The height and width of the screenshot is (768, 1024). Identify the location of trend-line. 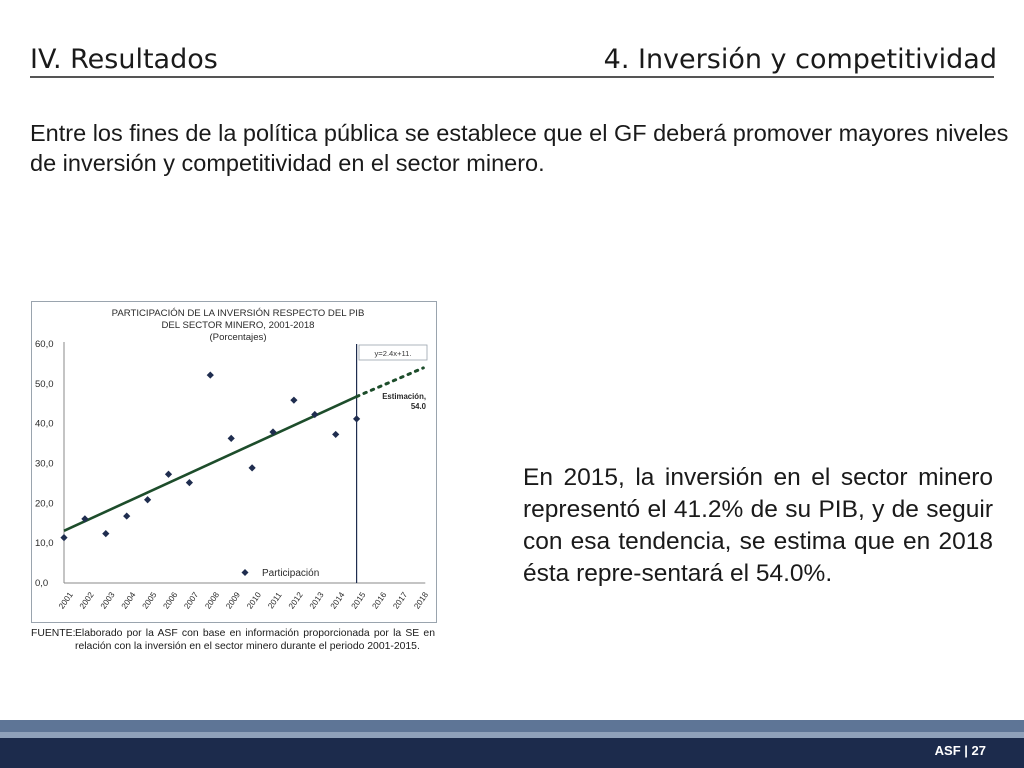
(210, 463).